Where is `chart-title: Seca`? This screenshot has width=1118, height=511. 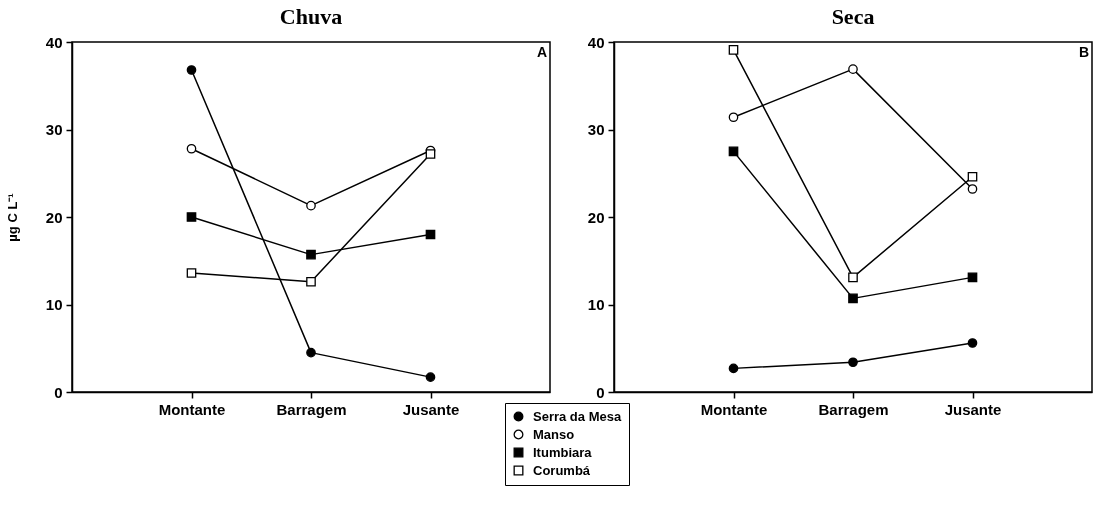
chart-title: Seca is located at coordinates (853, 16).